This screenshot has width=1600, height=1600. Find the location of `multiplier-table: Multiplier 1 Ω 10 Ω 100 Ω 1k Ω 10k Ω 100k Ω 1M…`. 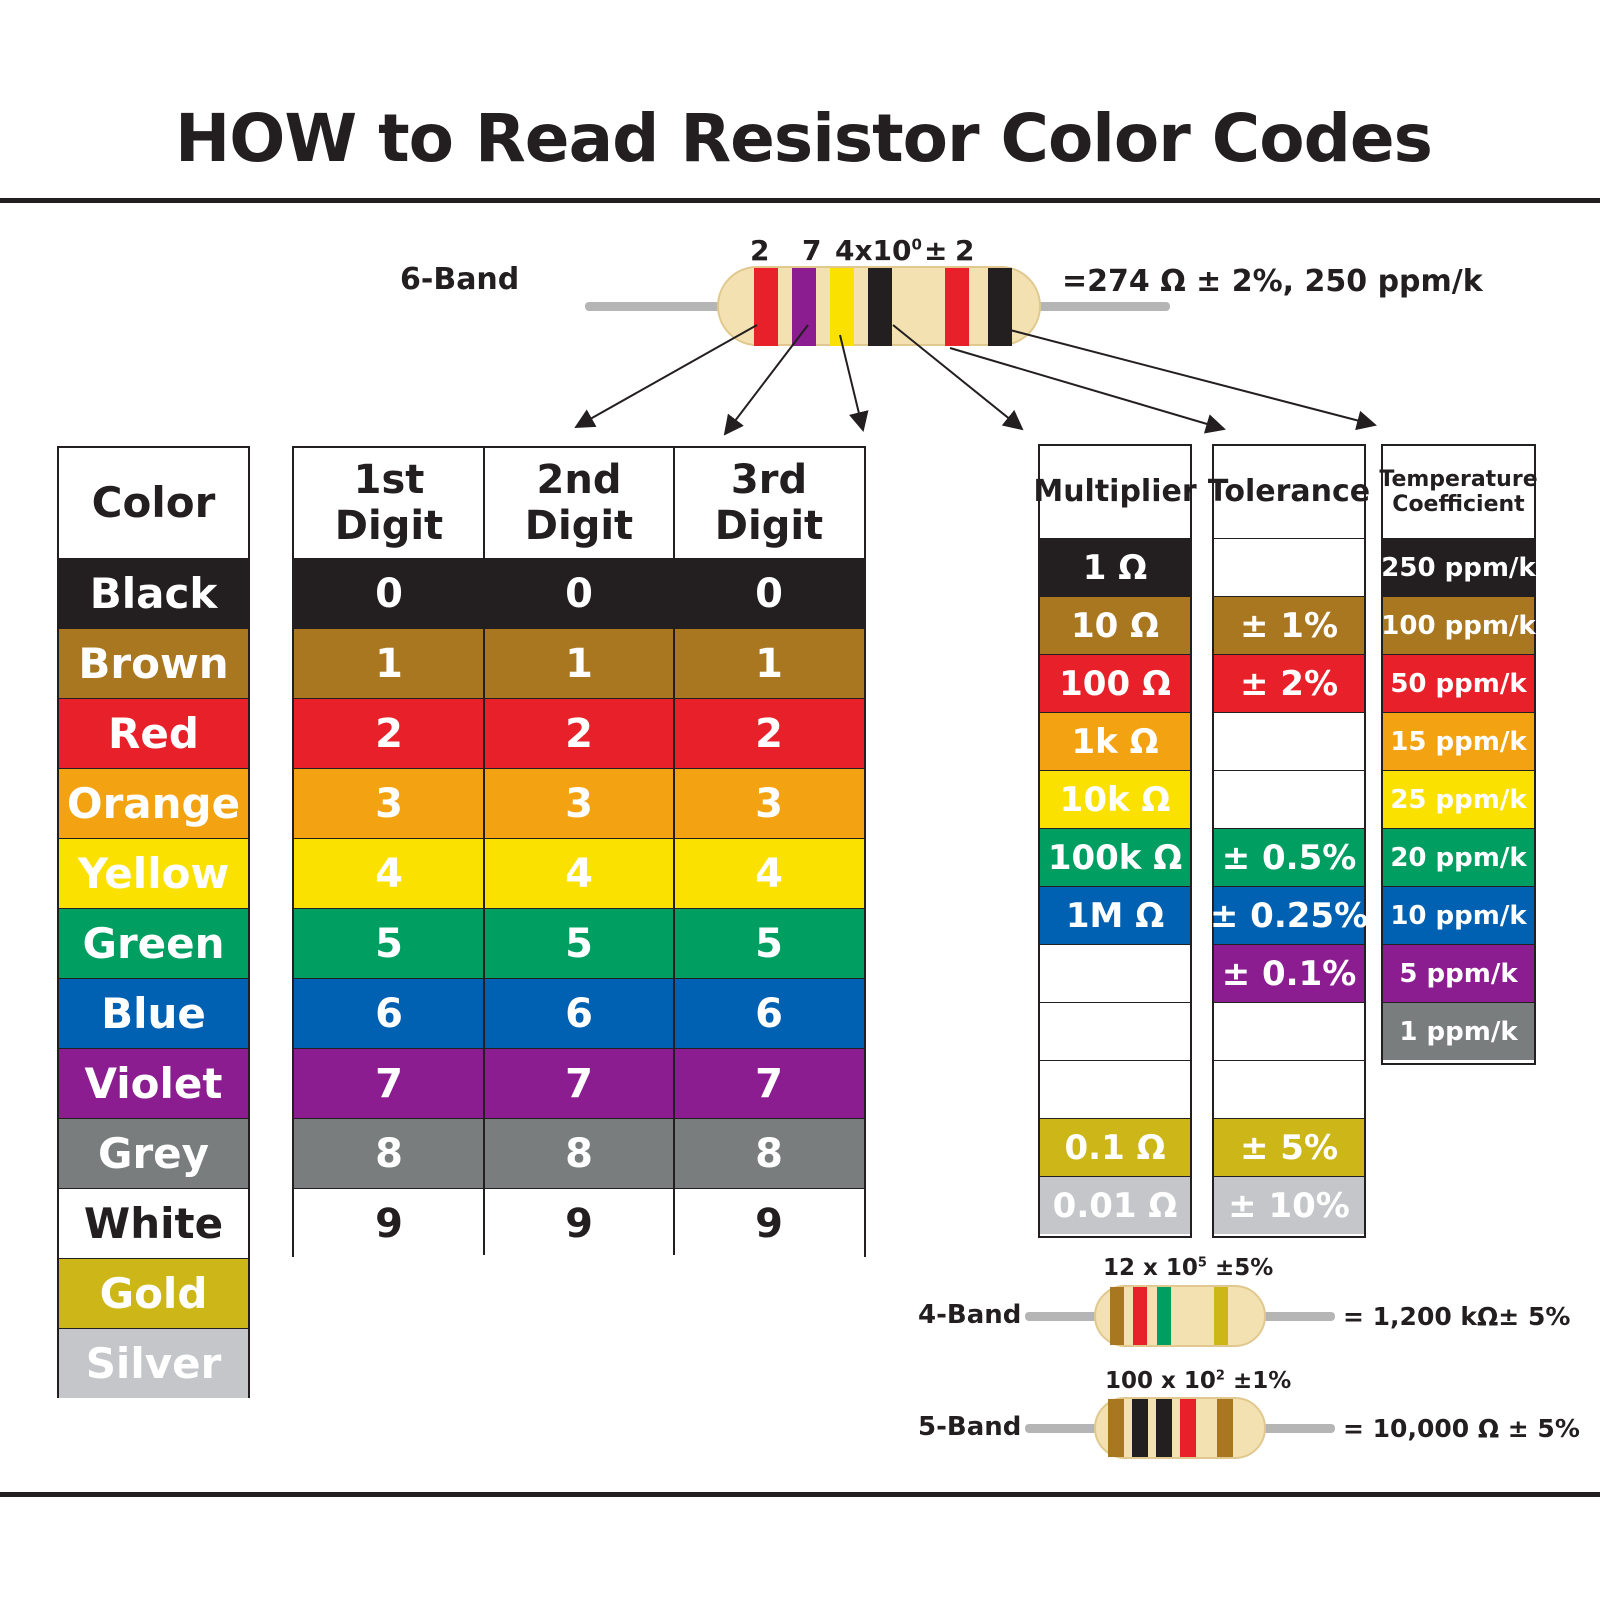

multiplier-table: Multiplier 1 Ω 10 Ω 100 Ω 1k Ω 10k Ω 100k Ω 1M… is located at coordinates (1115, 841).